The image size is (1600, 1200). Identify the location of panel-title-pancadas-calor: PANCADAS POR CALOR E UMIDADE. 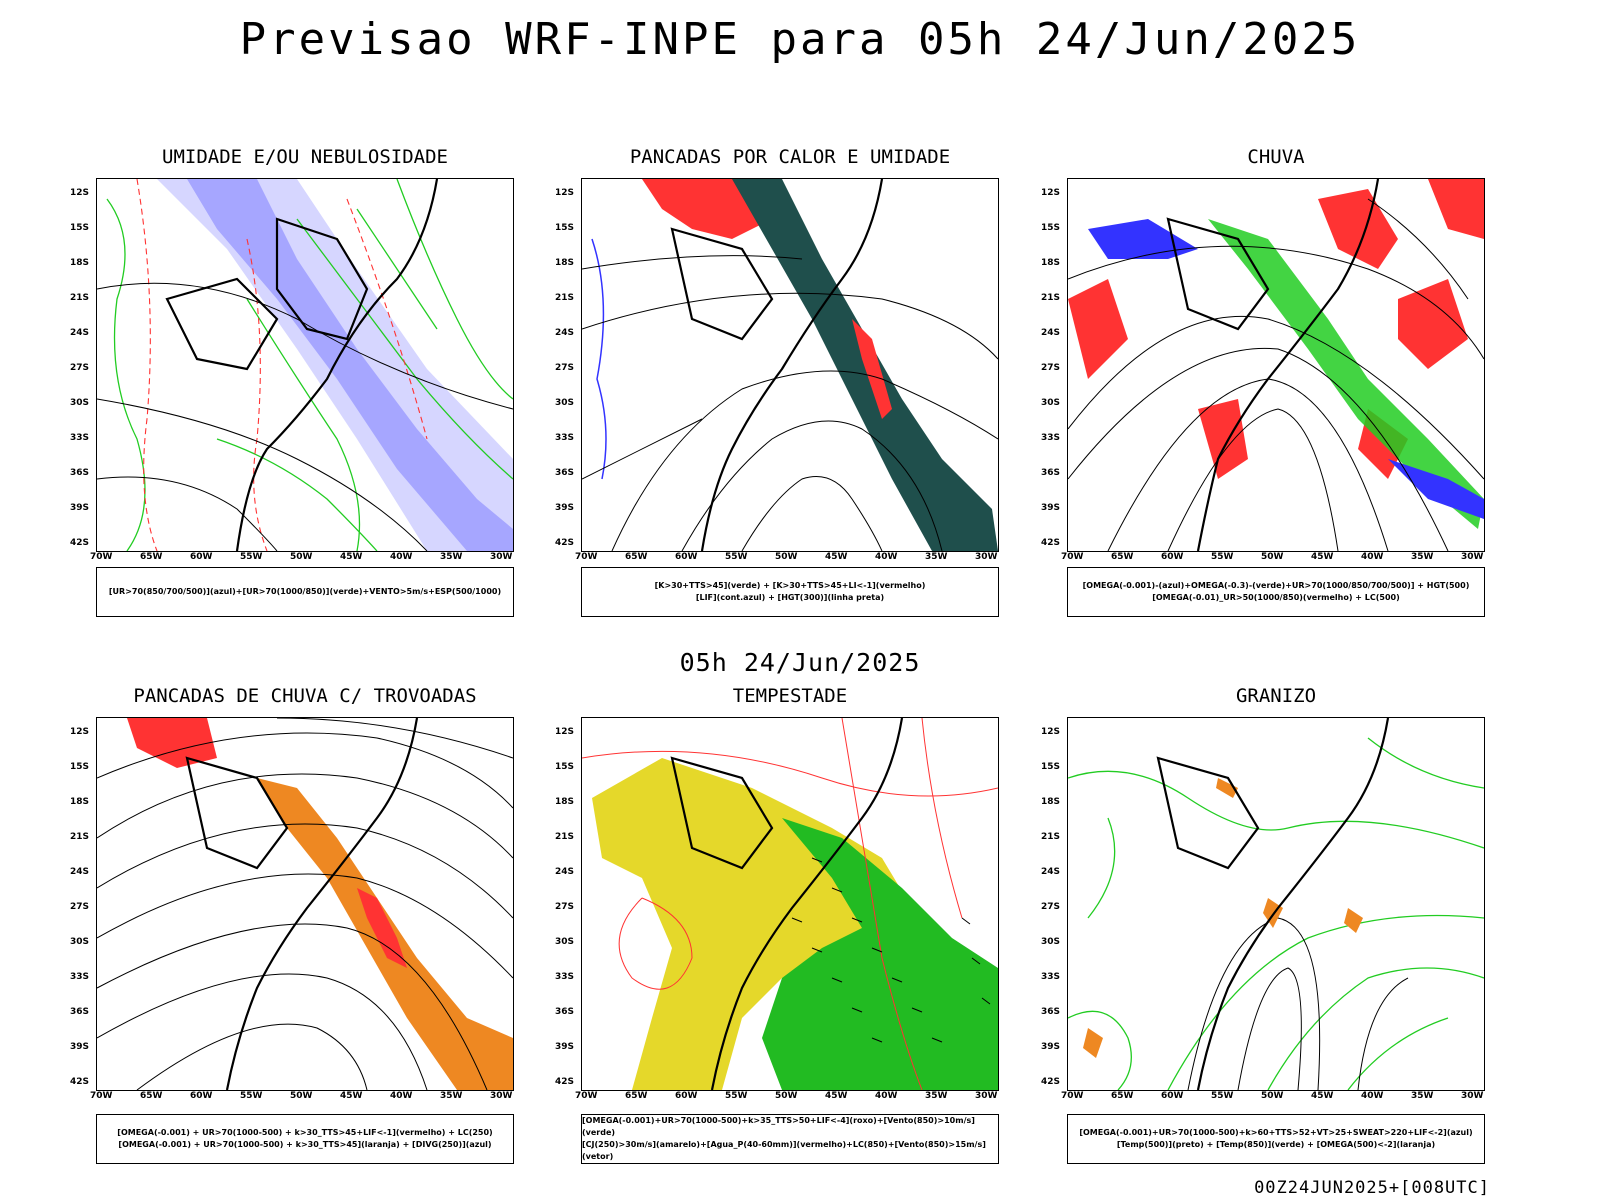
(790, 157).